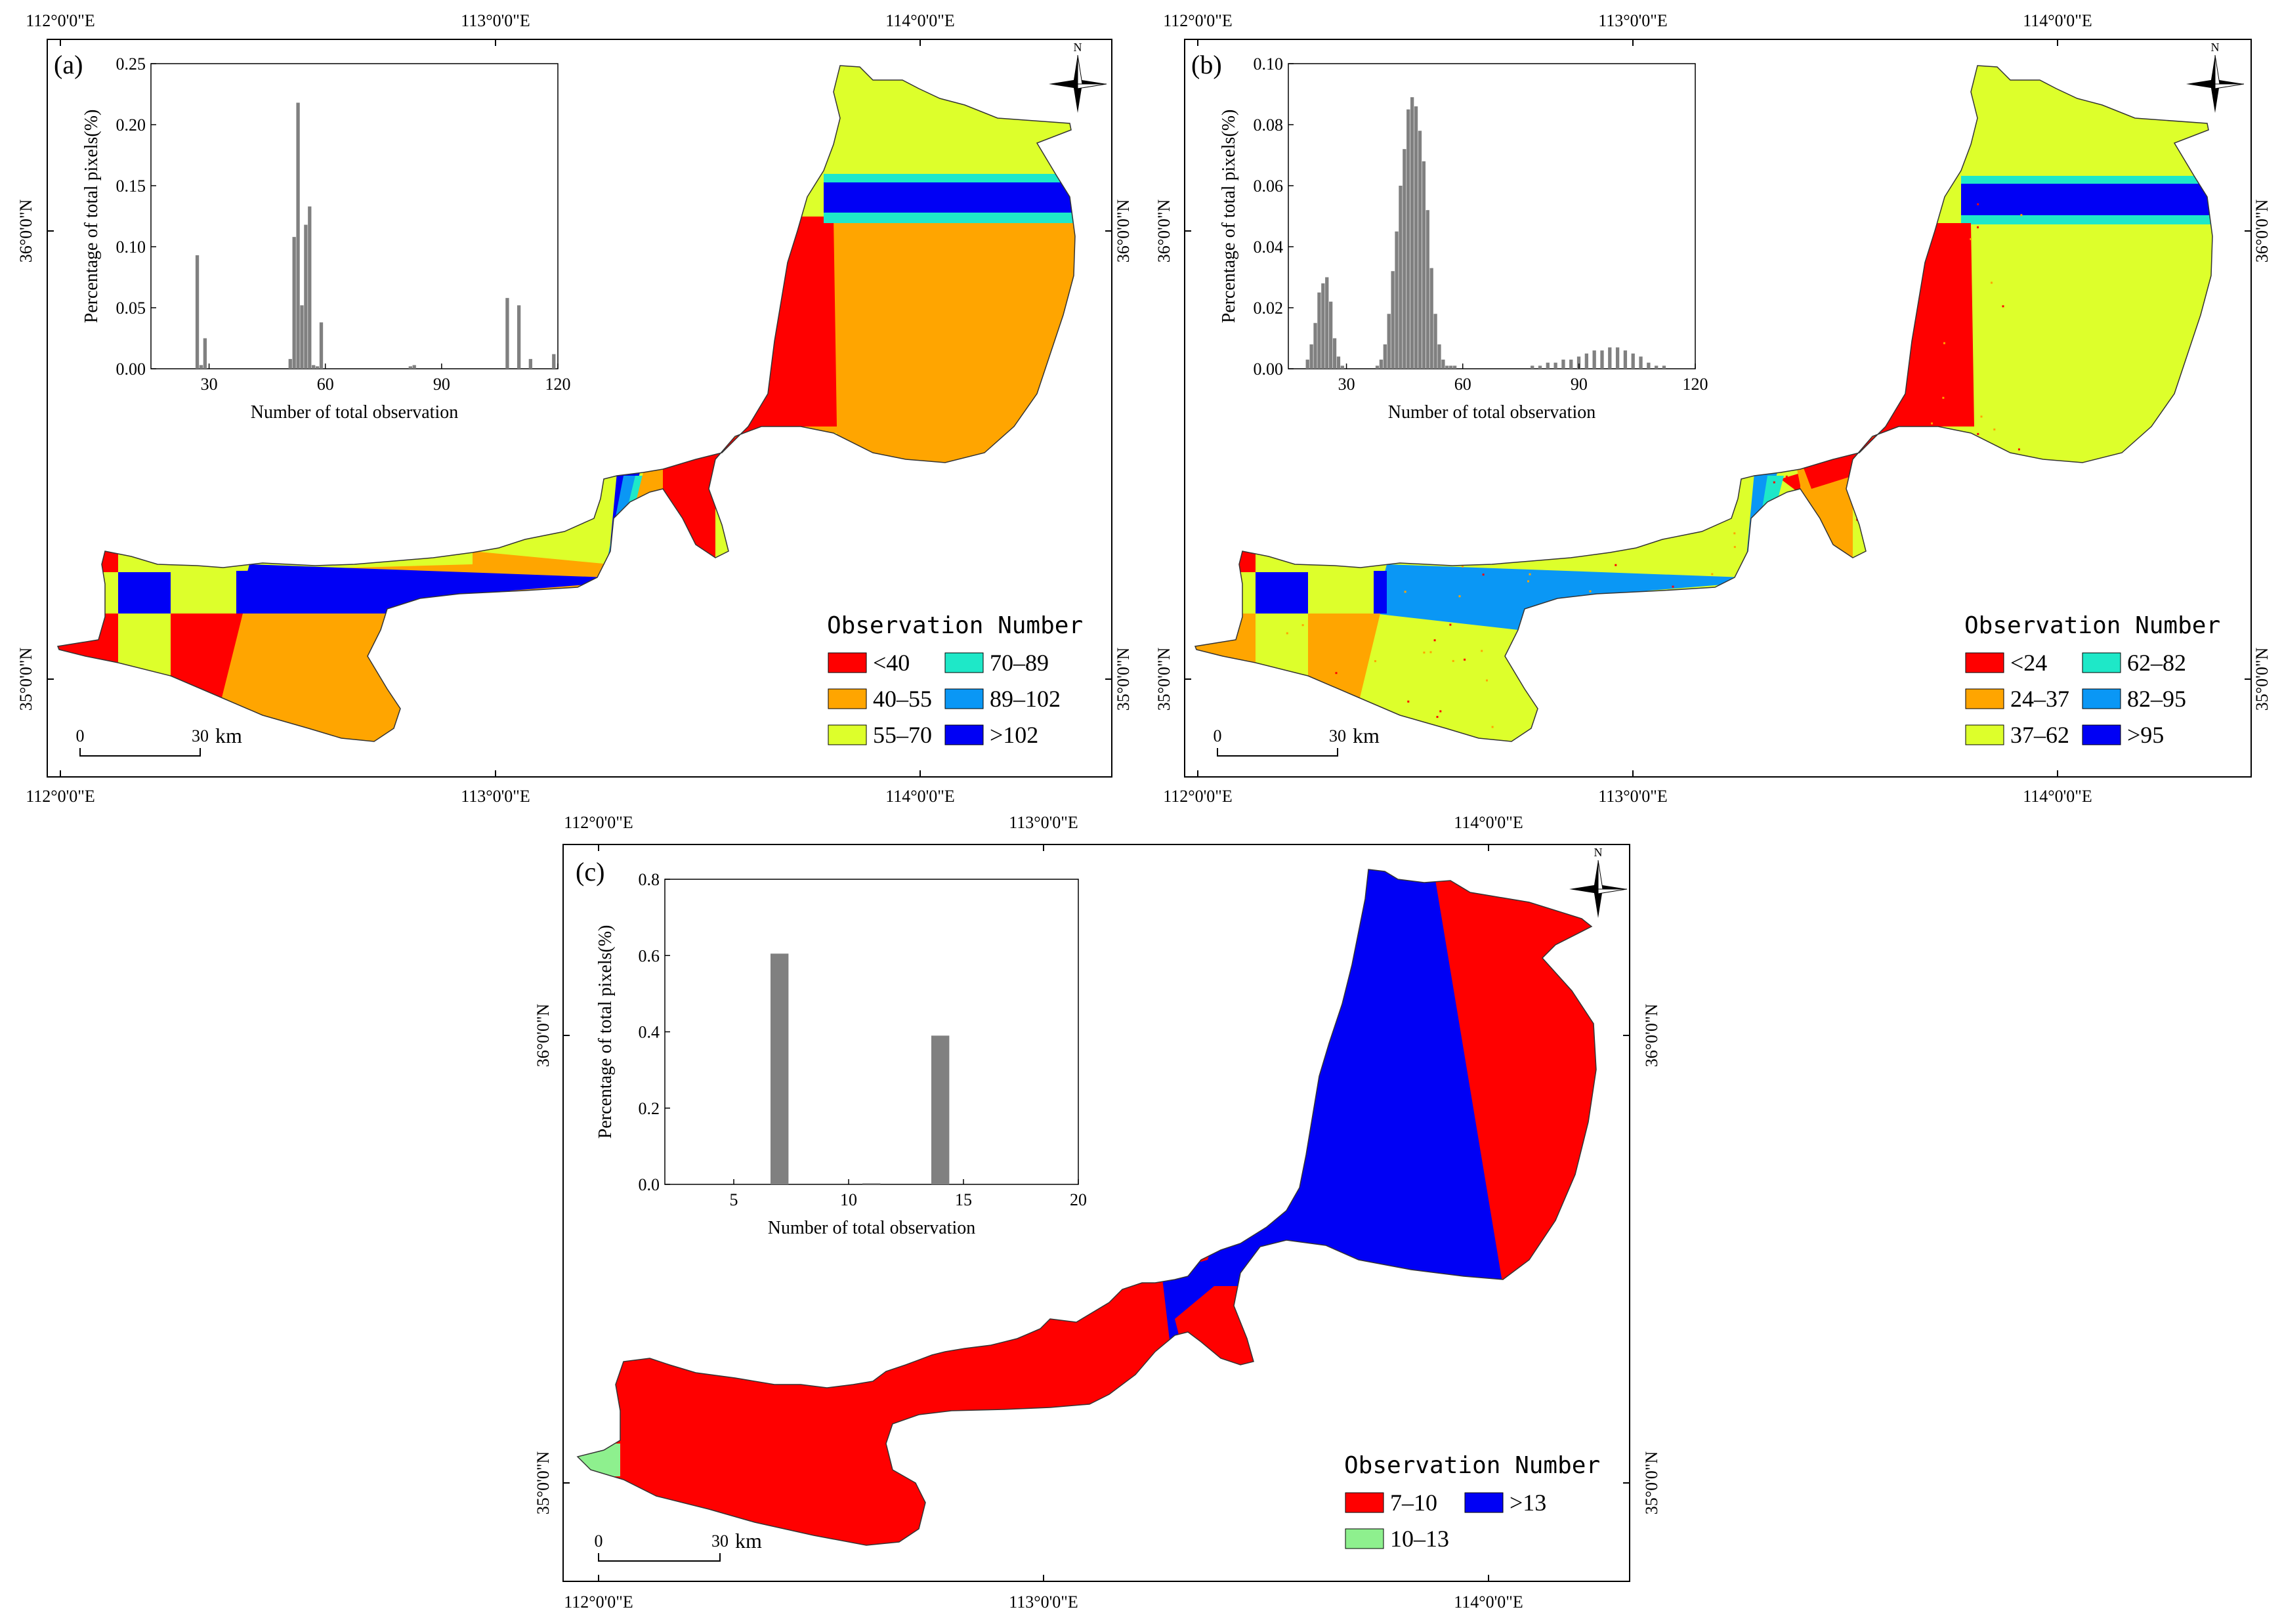 The width and height of the screenshot is (2282, 1624). I want to click on y-tick-label: 0.20, so click(131, 125).